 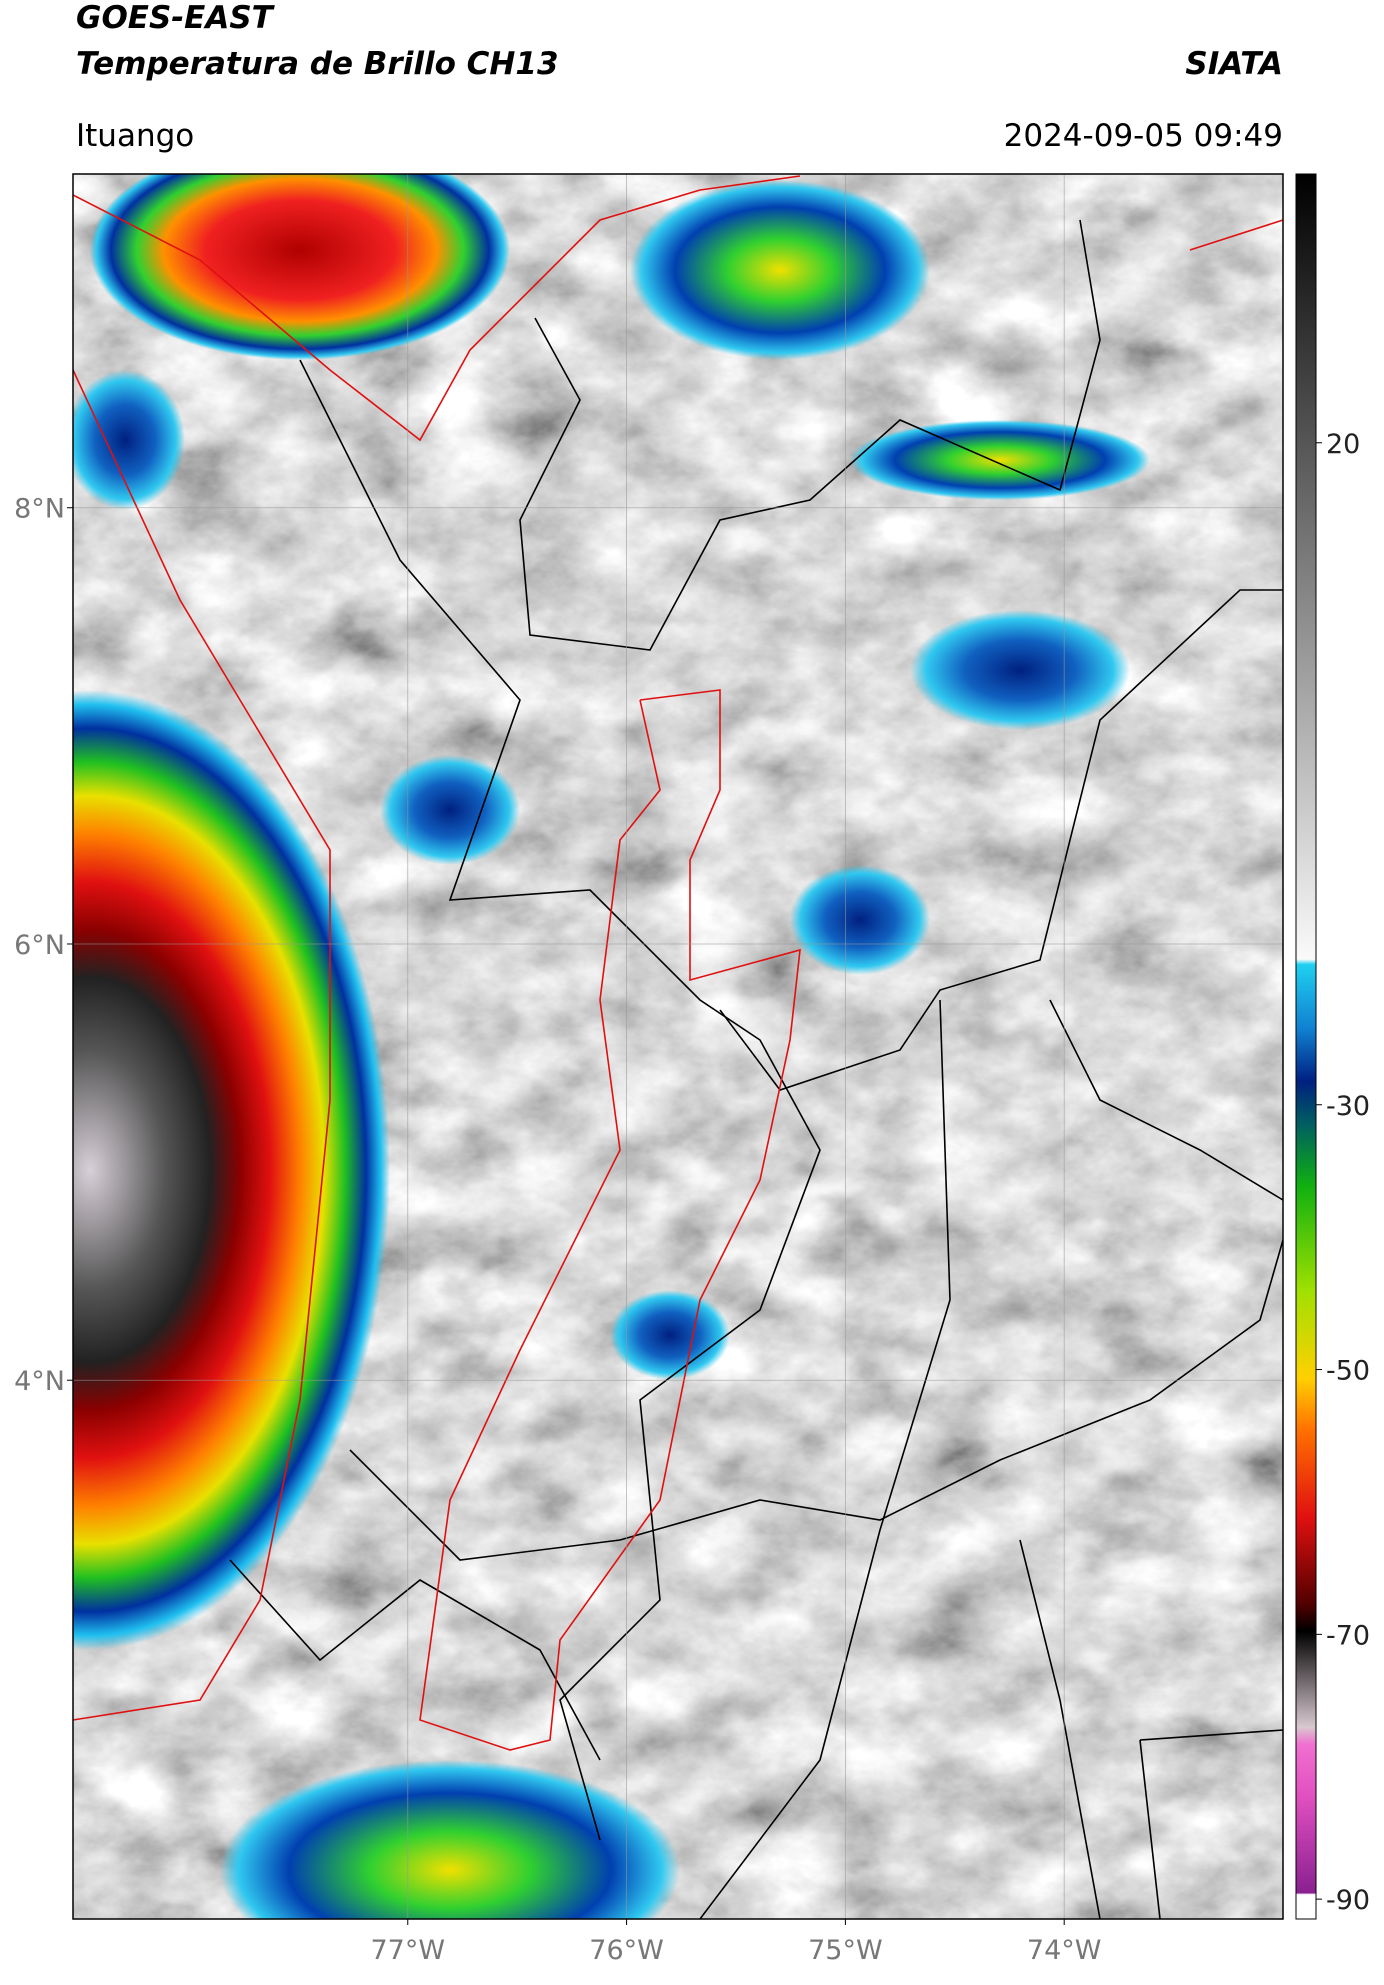 What do you see at coordinates (1234, 64) in the screenshot?
I see `source: SIATA` at bounding box center [1234, 64].